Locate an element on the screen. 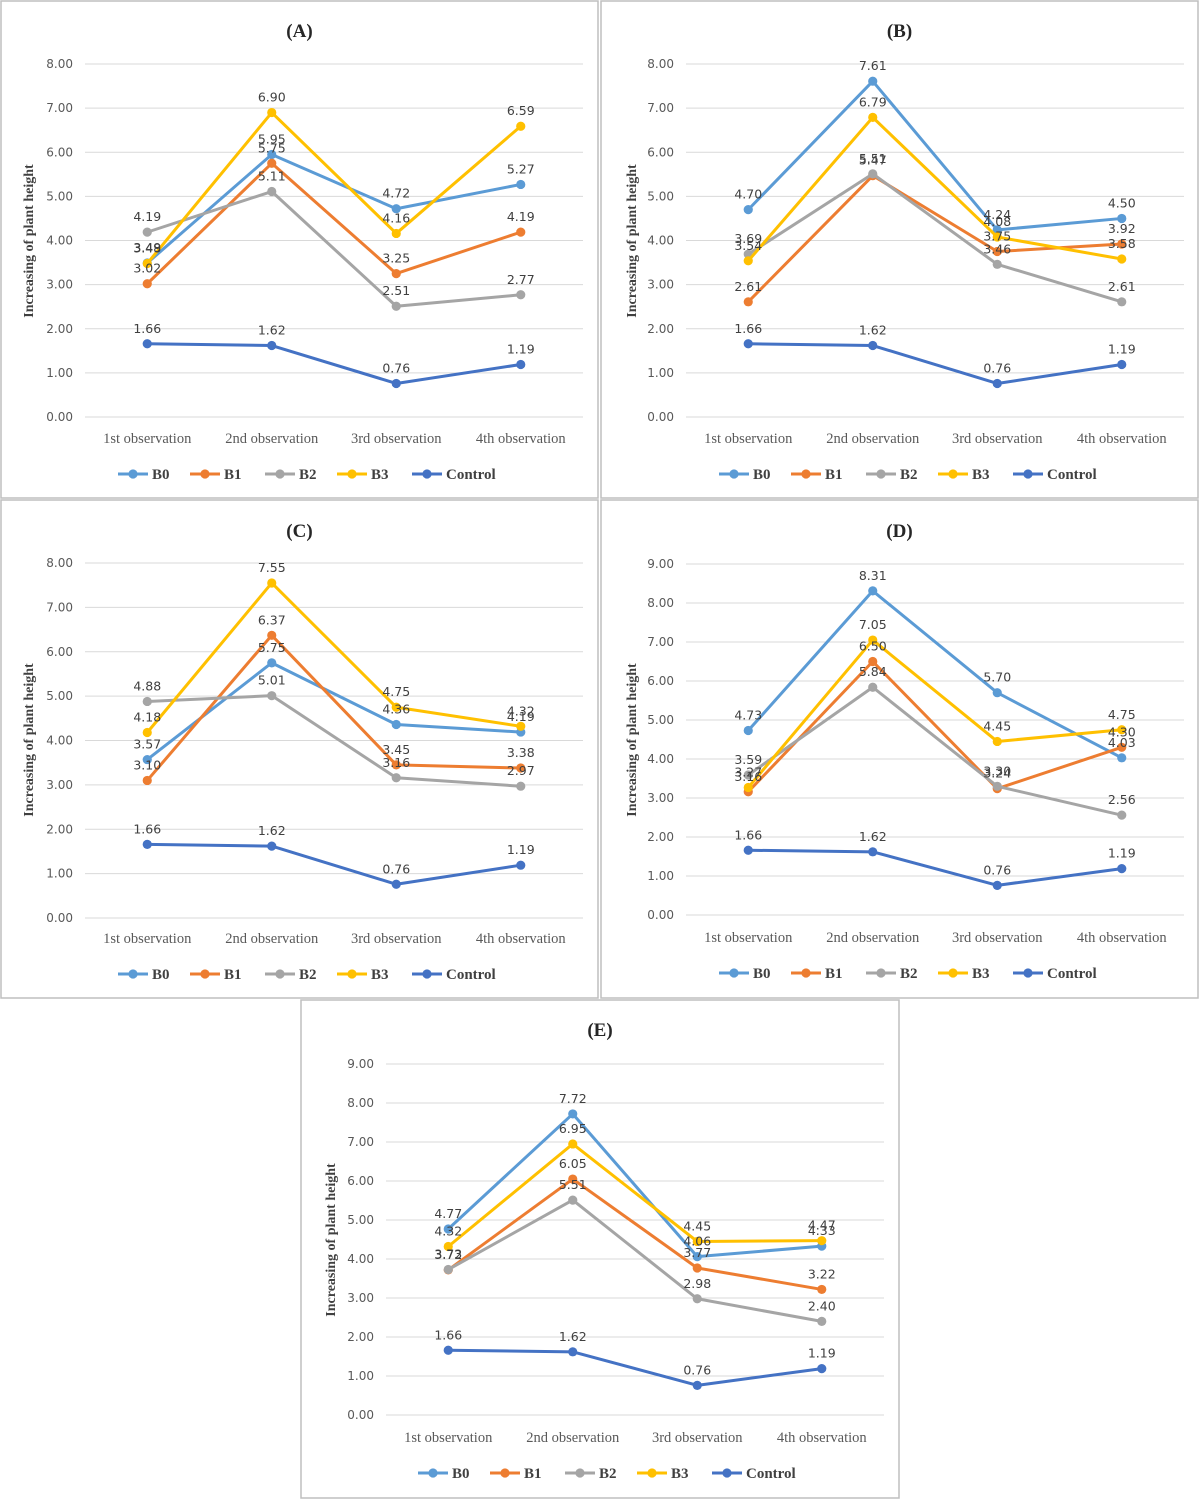 This screenshot has width=1200, height=1500. data-label: 7.61 is located at coordinates (873, 65).